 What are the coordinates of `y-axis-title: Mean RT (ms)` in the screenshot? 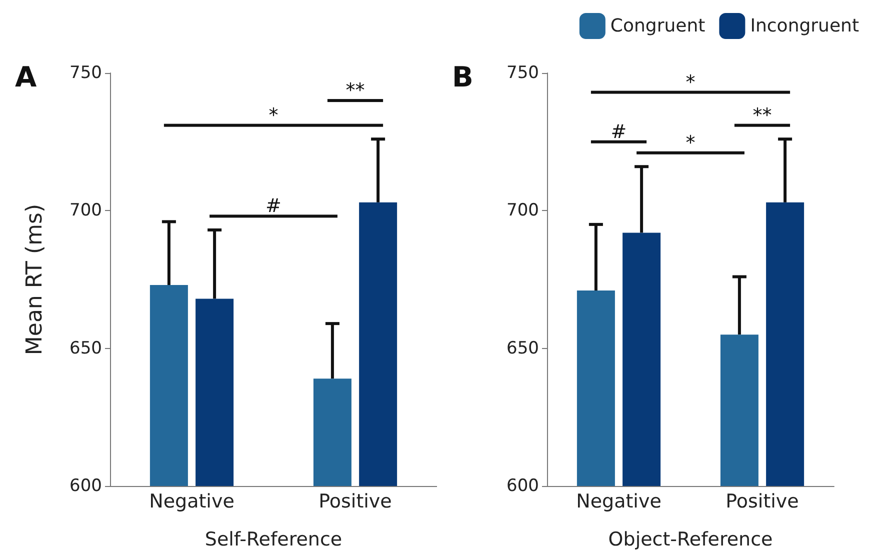 It's located at (35, 280).